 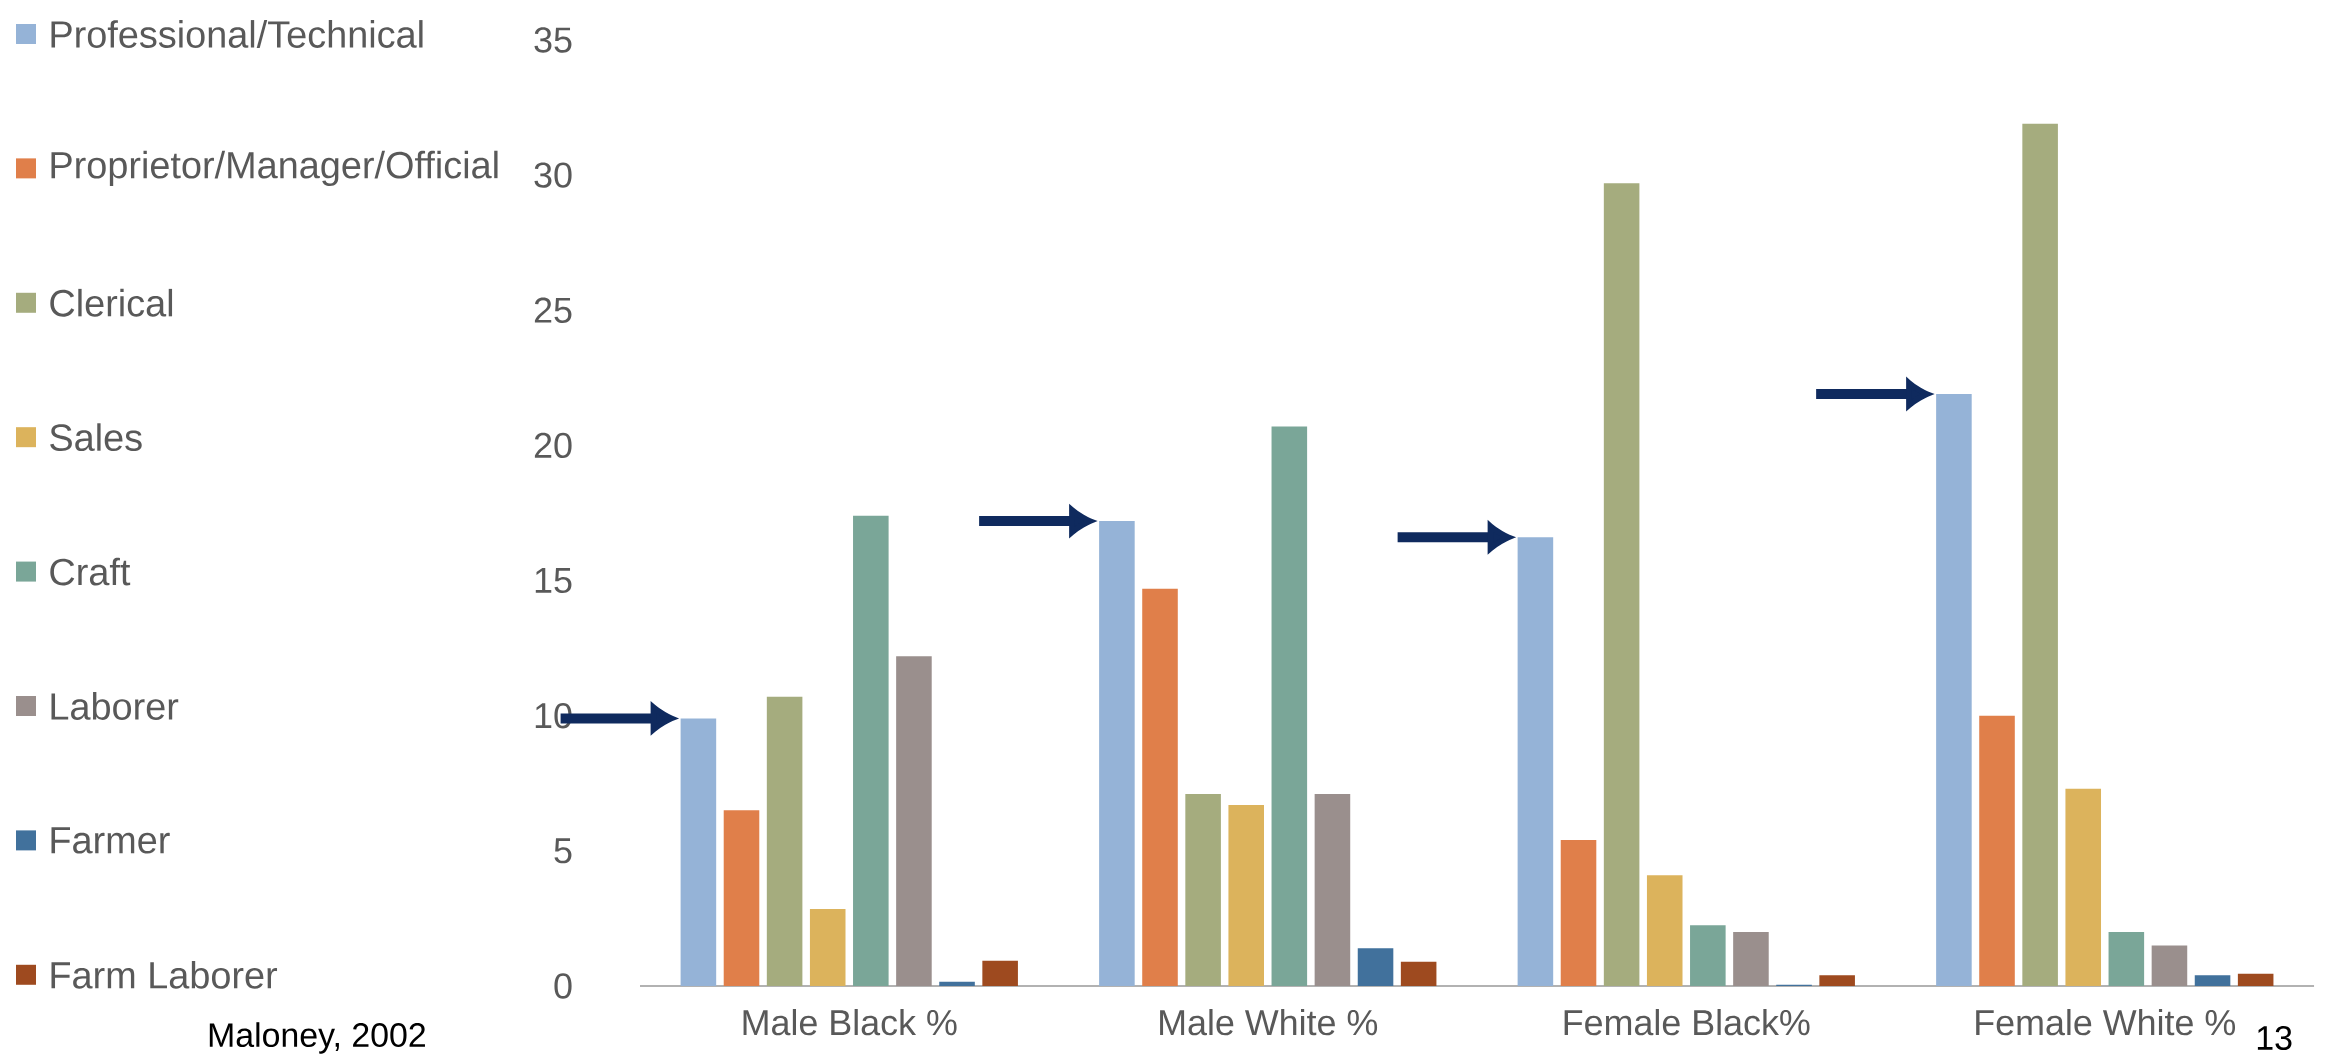 What do you see at coordinates (553, 40) in the screenshot?
I see `y-tick-label: 35` at bounding box center [553, 40].